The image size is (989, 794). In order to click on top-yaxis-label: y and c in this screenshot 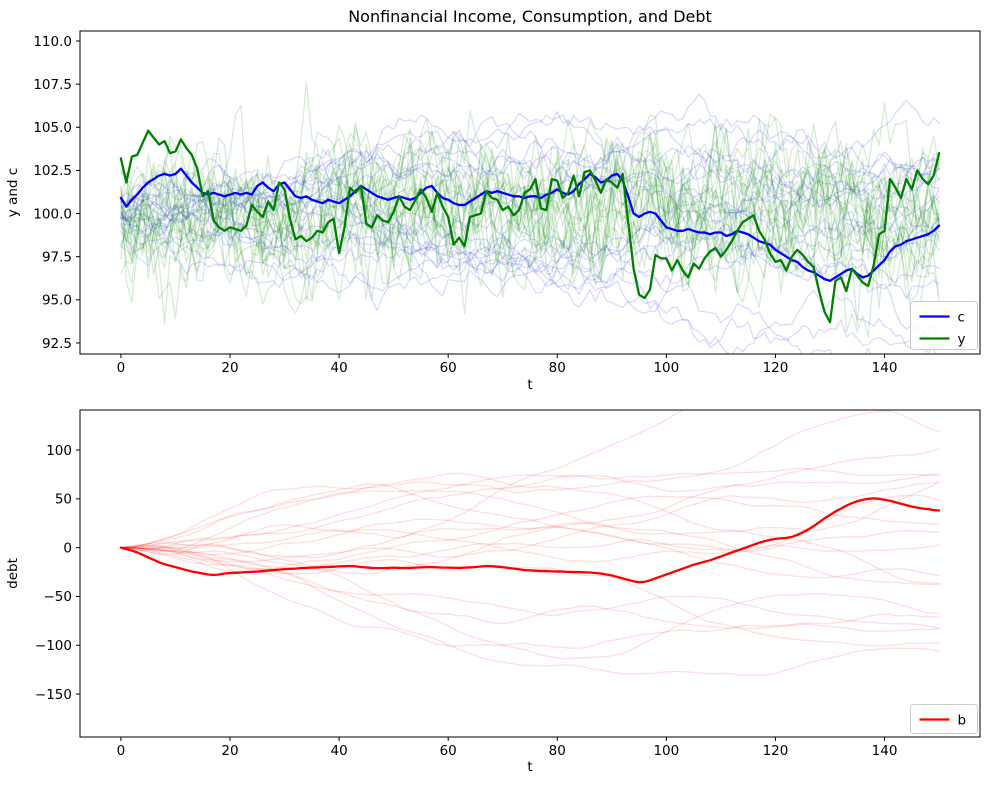, I will do `click(13, 192)`.